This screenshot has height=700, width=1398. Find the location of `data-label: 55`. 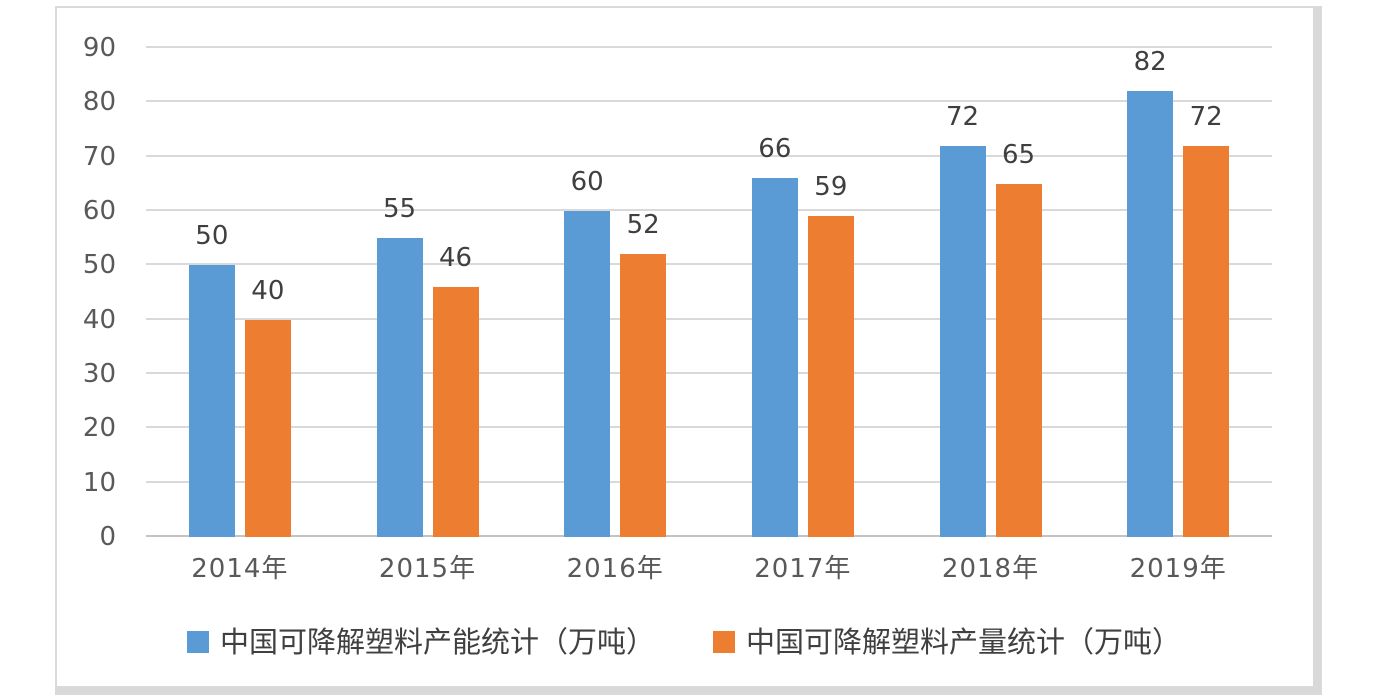

data-label: 55 is located at coordinates (399, 209).